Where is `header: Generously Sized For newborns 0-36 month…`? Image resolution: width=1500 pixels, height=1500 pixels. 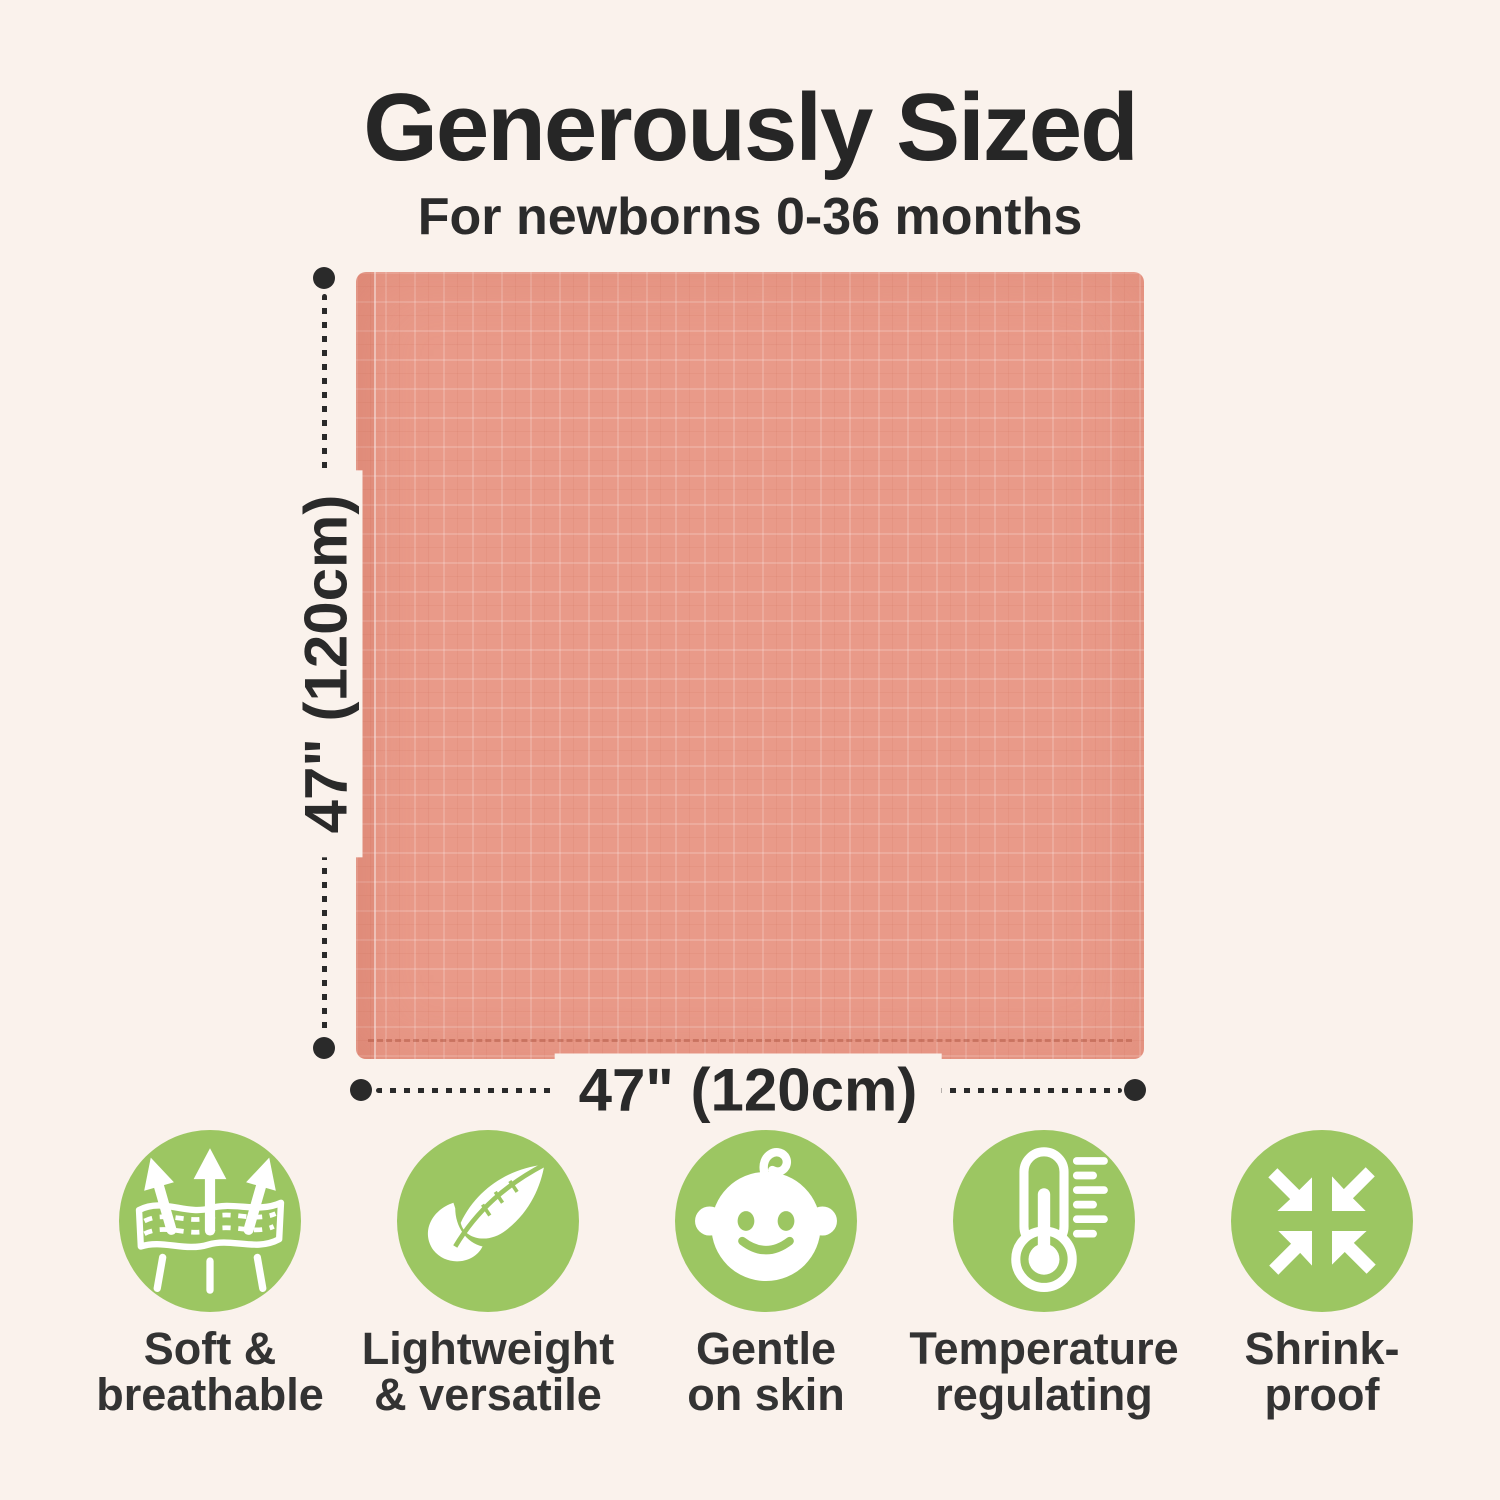
header: Generously Sized For newborns 0-36 month… is located at coordinates (750, 160).